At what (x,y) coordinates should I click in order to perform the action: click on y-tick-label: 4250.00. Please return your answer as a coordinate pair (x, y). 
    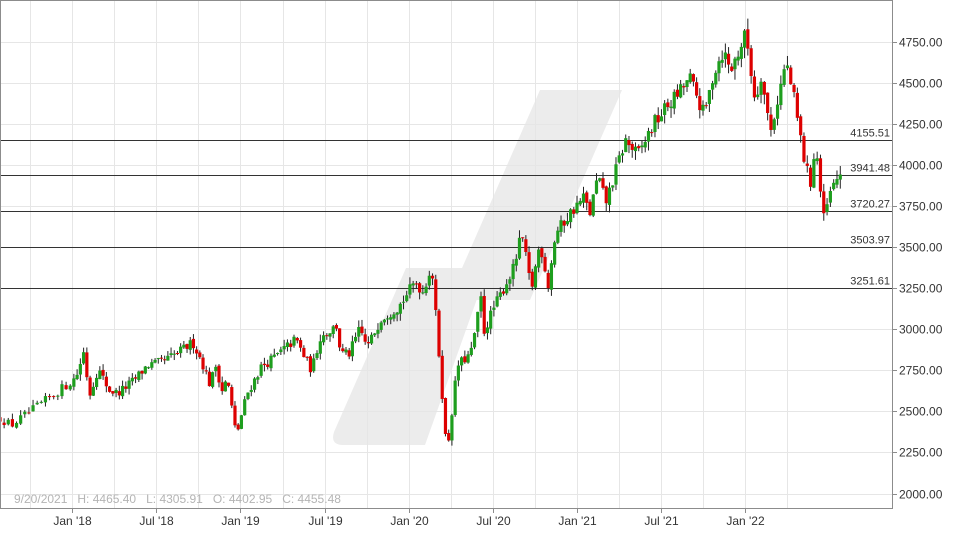
    Looking at the image, I should click on (921, 125).